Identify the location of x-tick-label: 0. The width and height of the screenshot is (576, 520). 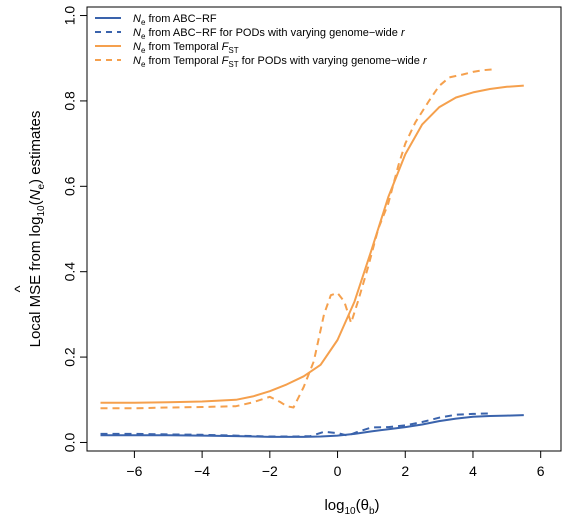
(338, 471).